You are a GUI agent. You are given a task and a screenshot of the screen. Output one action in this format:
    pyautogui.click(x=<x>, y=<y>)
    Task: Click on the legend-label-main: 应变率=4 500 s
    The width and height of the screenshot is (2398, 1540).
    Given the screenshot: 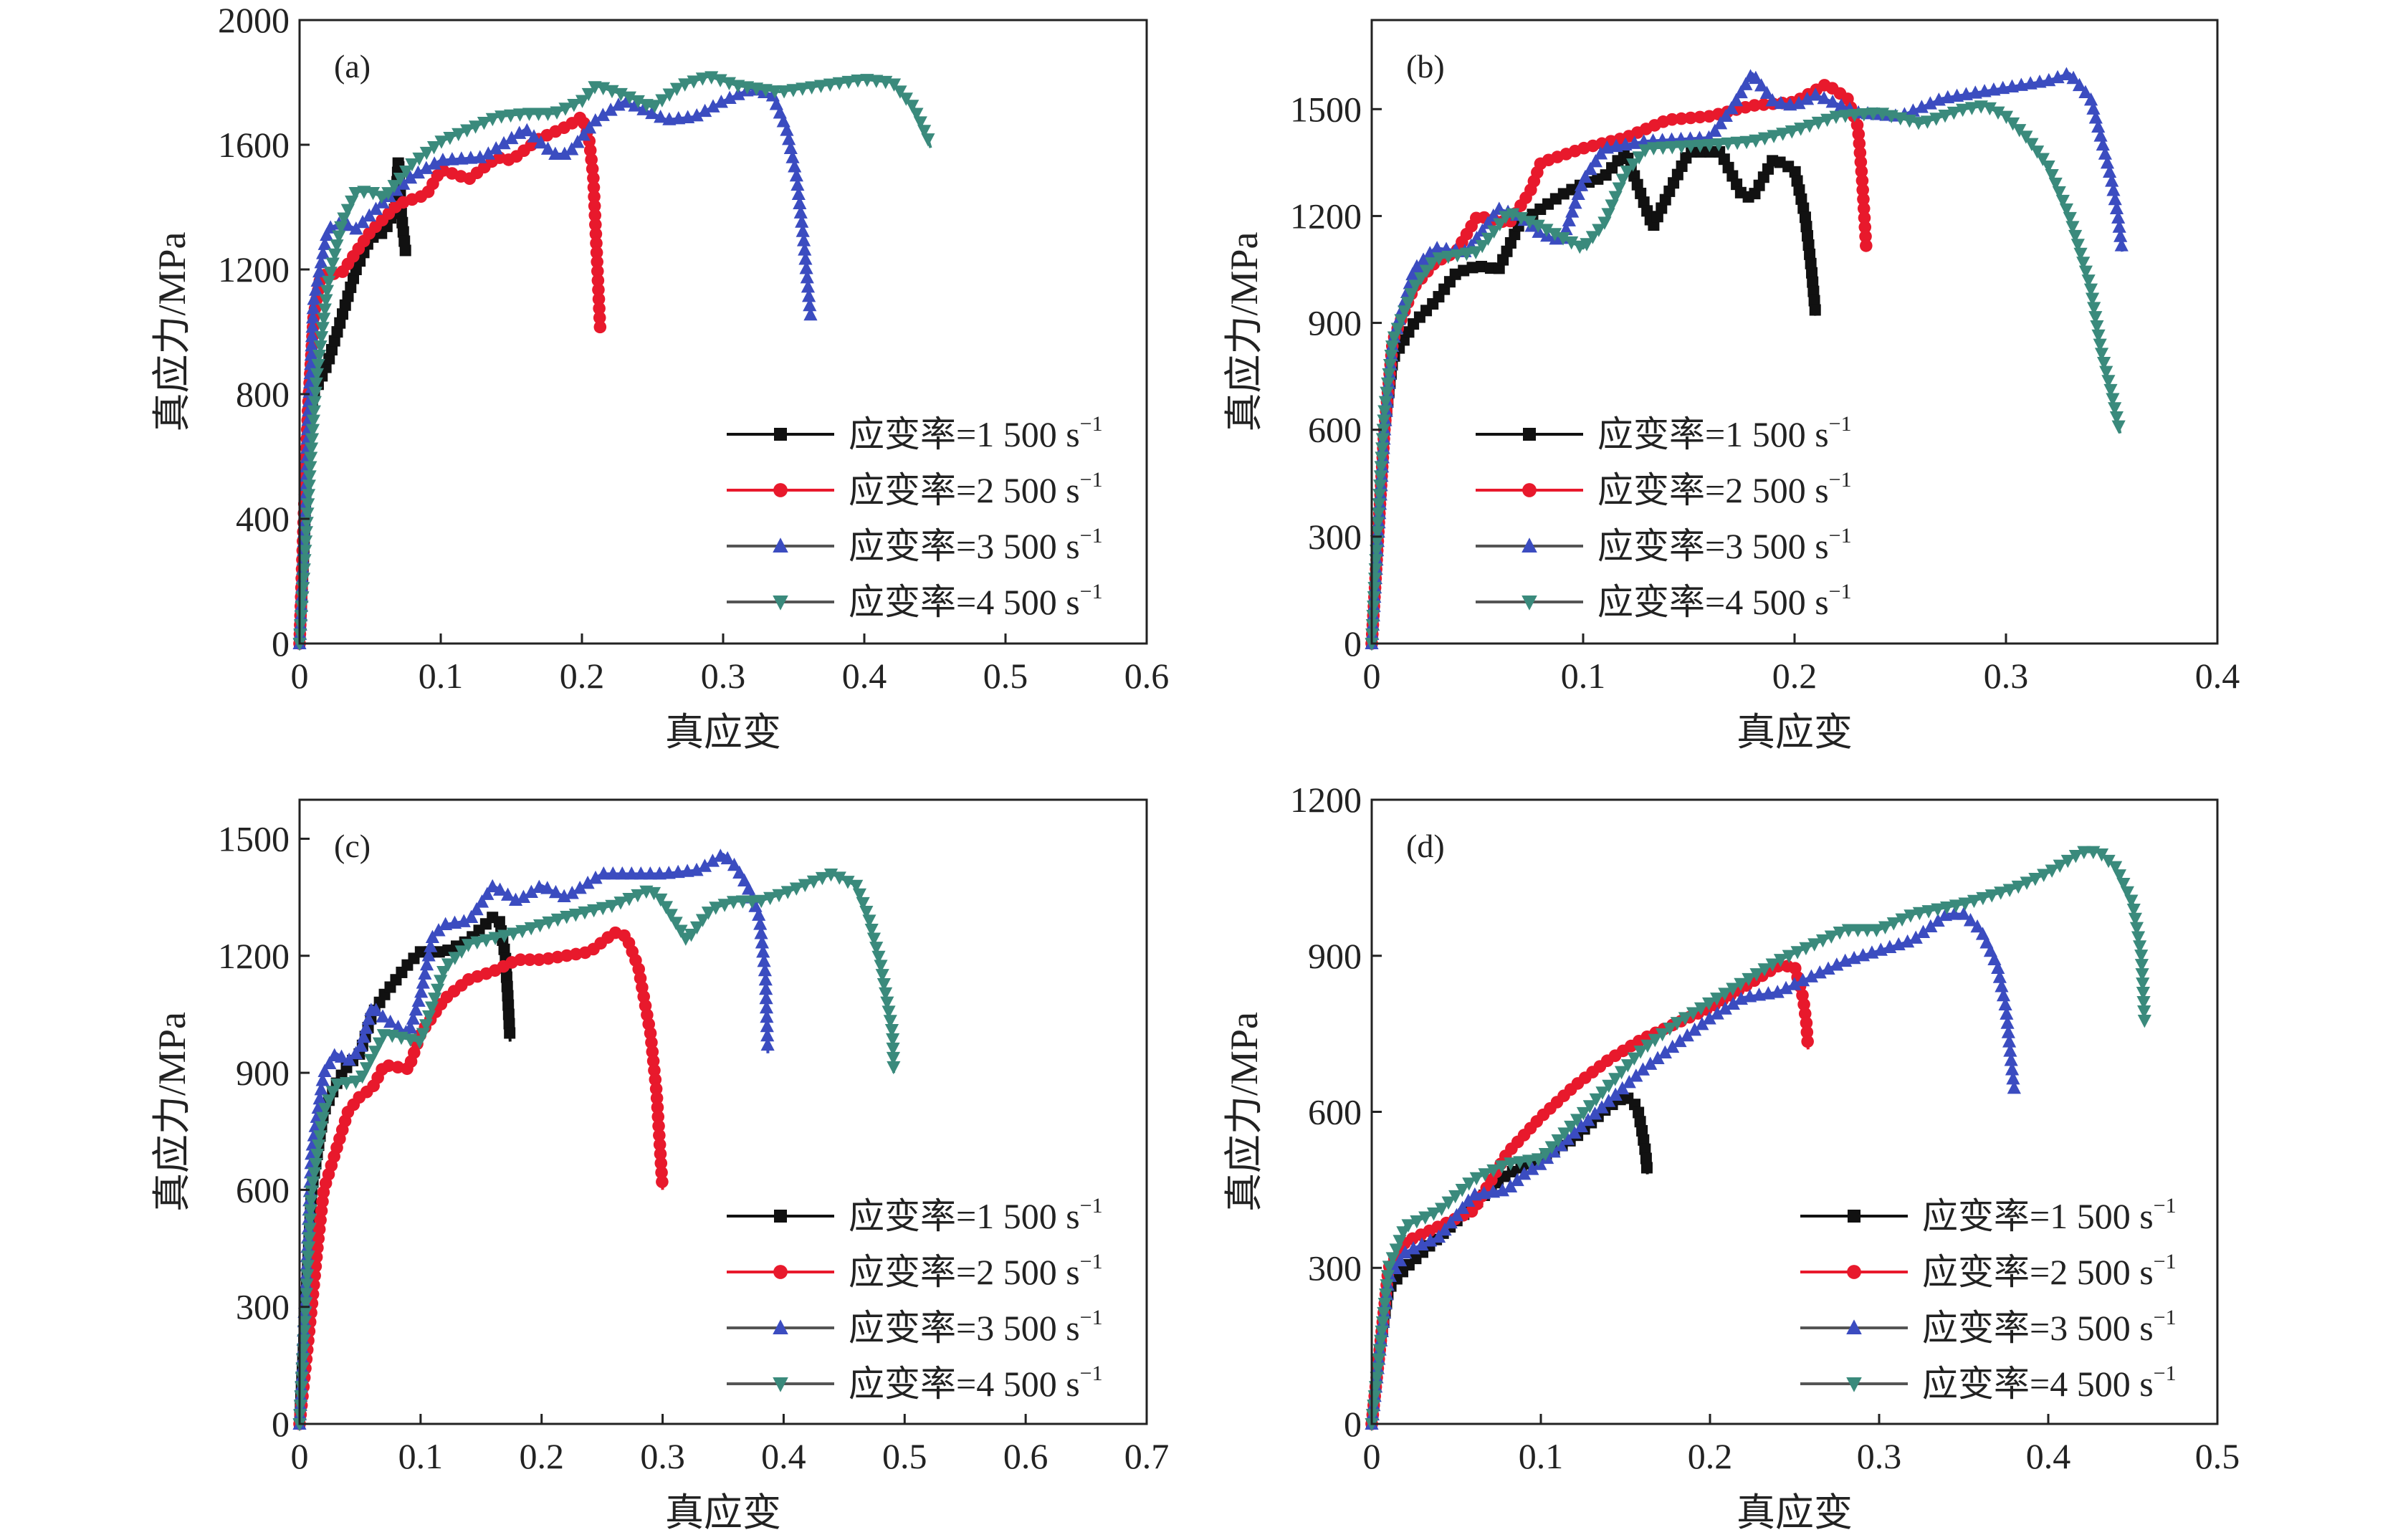 What is the action you would take?
    pyautogui.click(x=1713, y=602)
    